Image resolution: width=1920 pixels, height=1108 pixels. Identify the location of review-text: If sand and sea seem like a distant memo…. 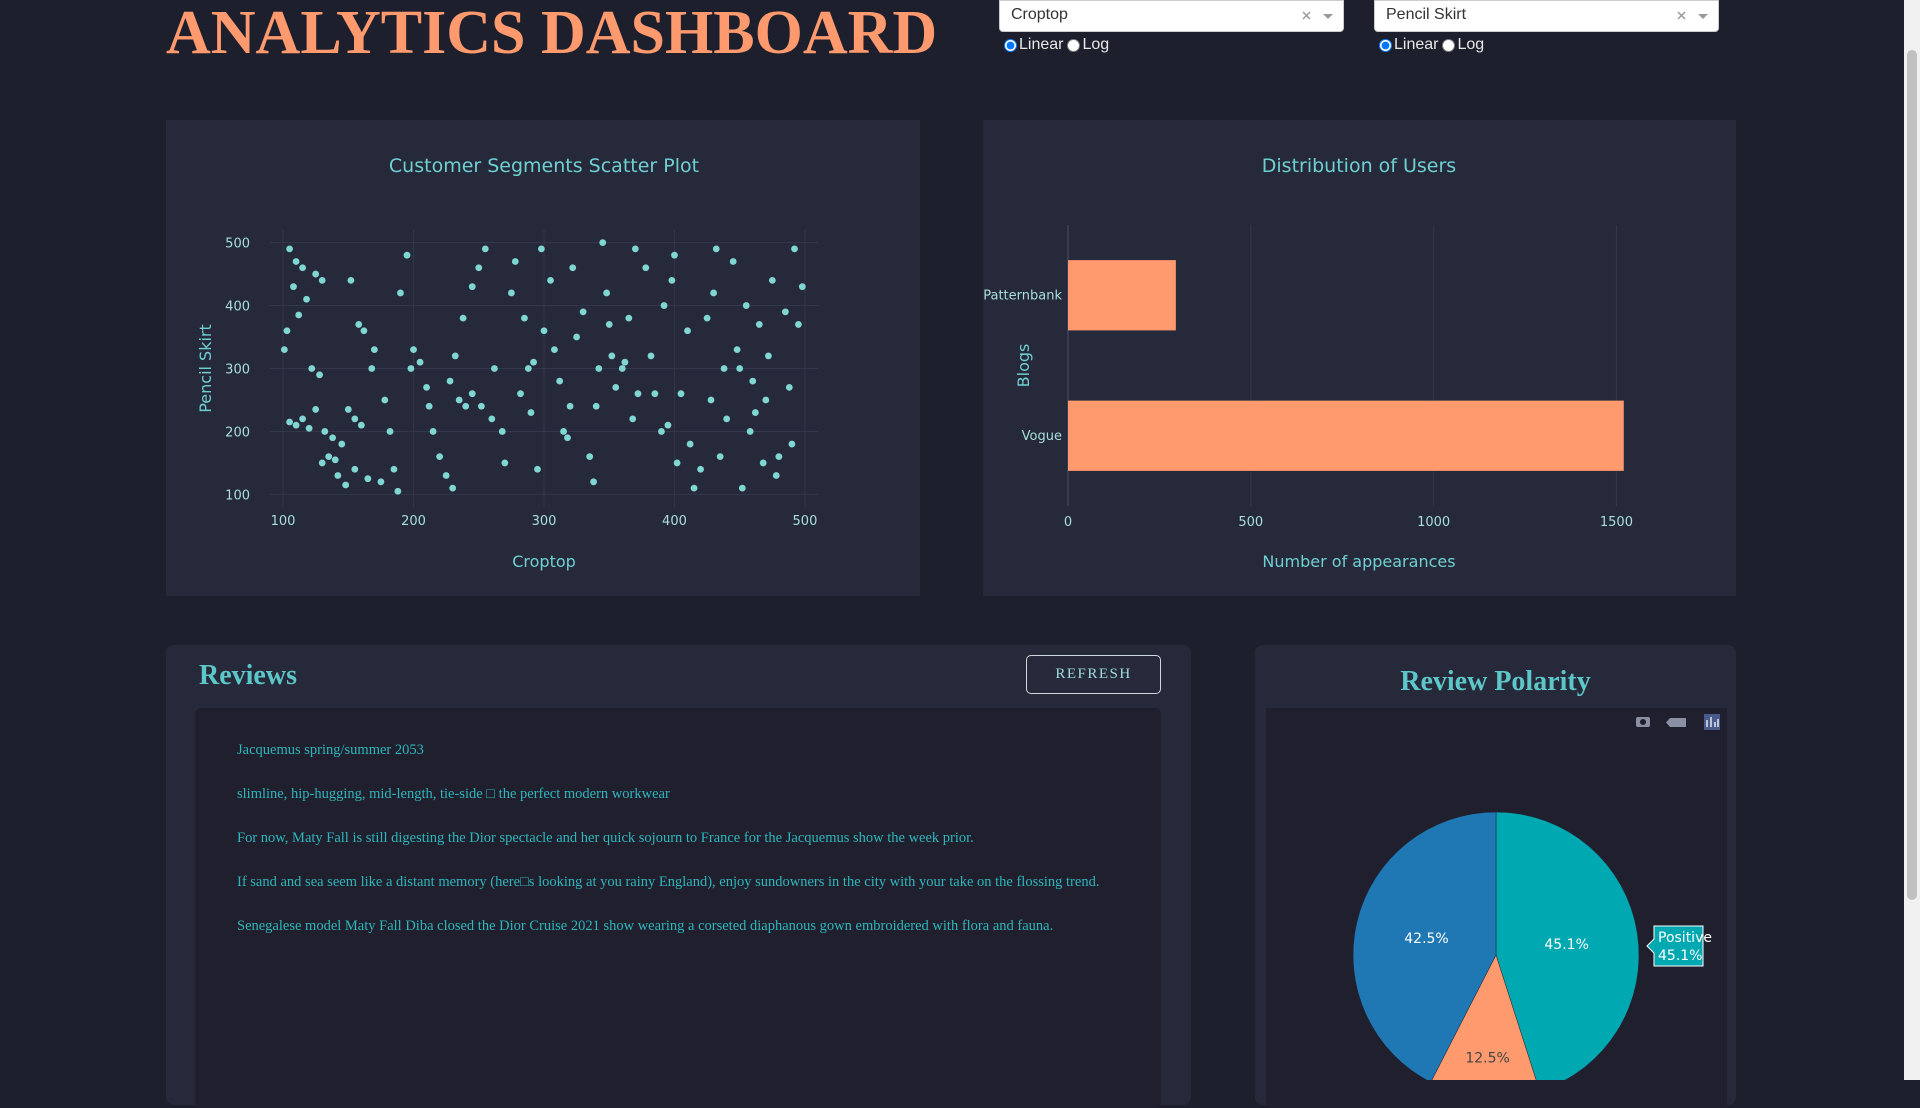
(668, 882).